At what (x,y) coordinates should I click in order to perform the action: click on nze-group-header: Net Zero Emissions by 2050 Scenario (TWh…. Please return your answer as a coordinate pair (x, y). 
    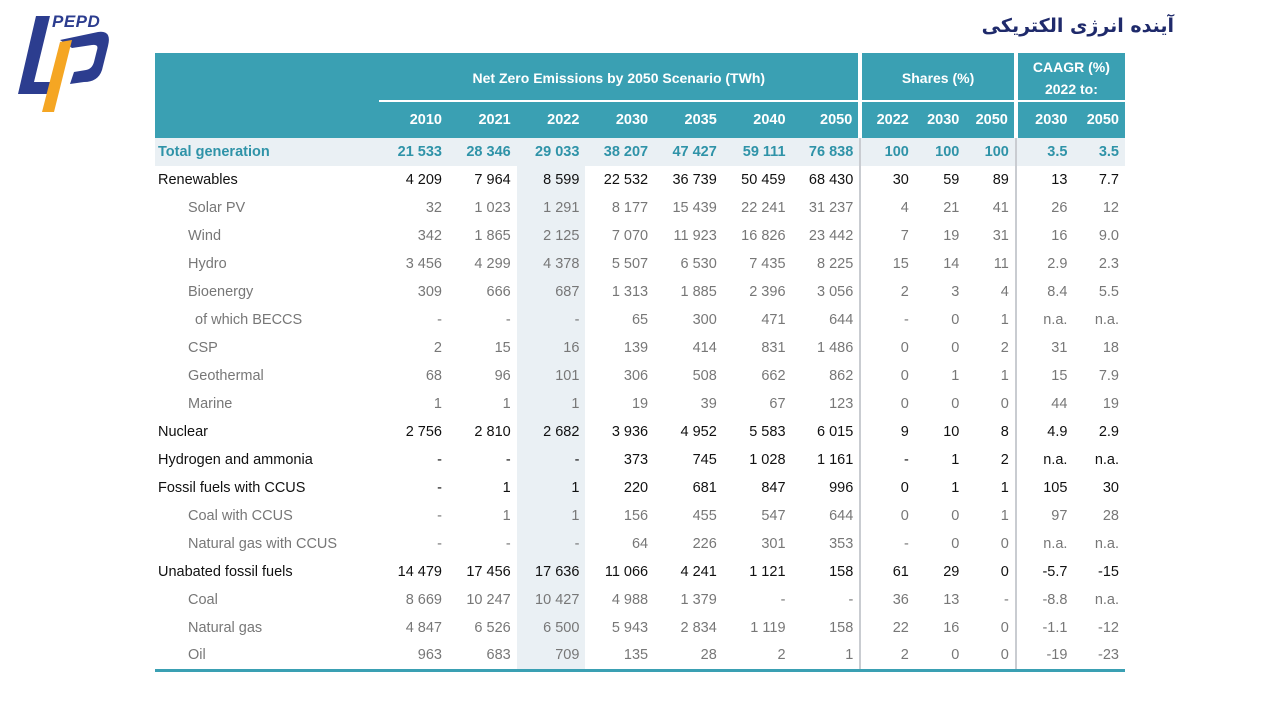
    Looking at the image, I should click on (620, 77).